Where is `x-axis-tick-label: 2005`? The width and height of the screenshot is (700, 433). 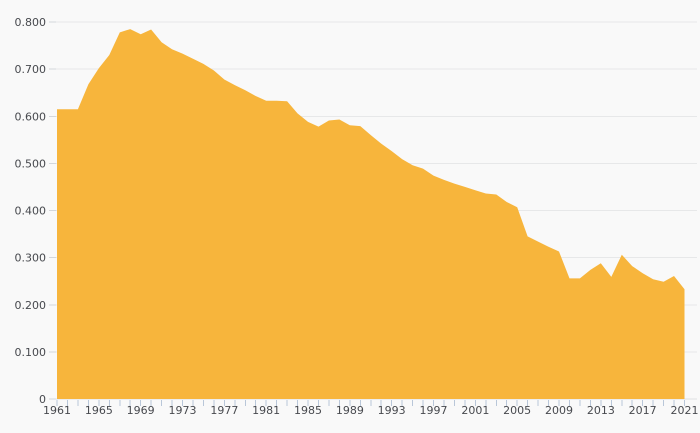 x-axis-tick-label: 2005 is located at coordinates (517, 410).